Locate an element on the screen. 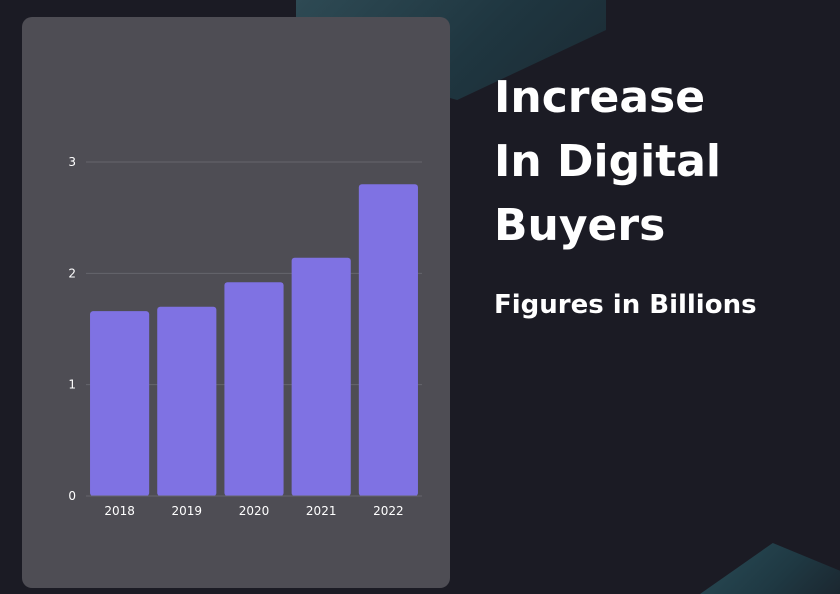 Image resolution: width=840 pixels, height=594 pixels. page-title: Increase In Digital Buyers is located at coordinates (659, 162).